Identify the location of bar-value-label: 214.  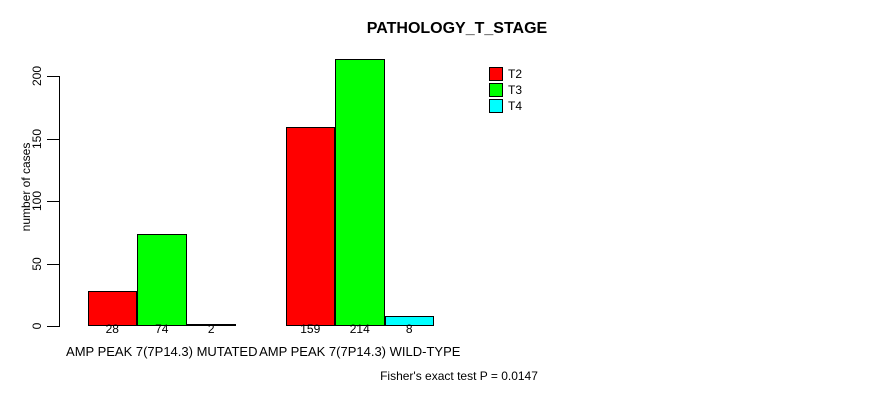
(359, 329).